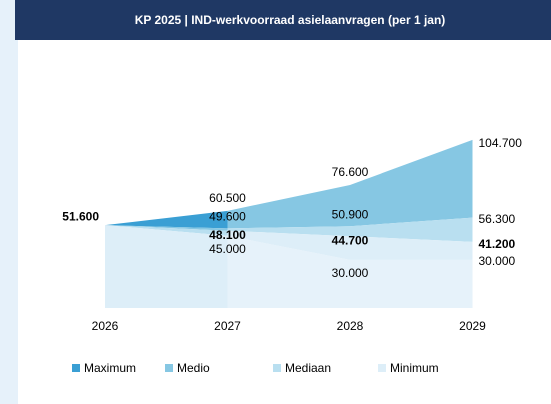 The width and height of the screenshot is (551, 404). What do you see at coordinates (80, 216) in the screenshot?
I see `data-label: 51.600` at bounding box center [80, 216].